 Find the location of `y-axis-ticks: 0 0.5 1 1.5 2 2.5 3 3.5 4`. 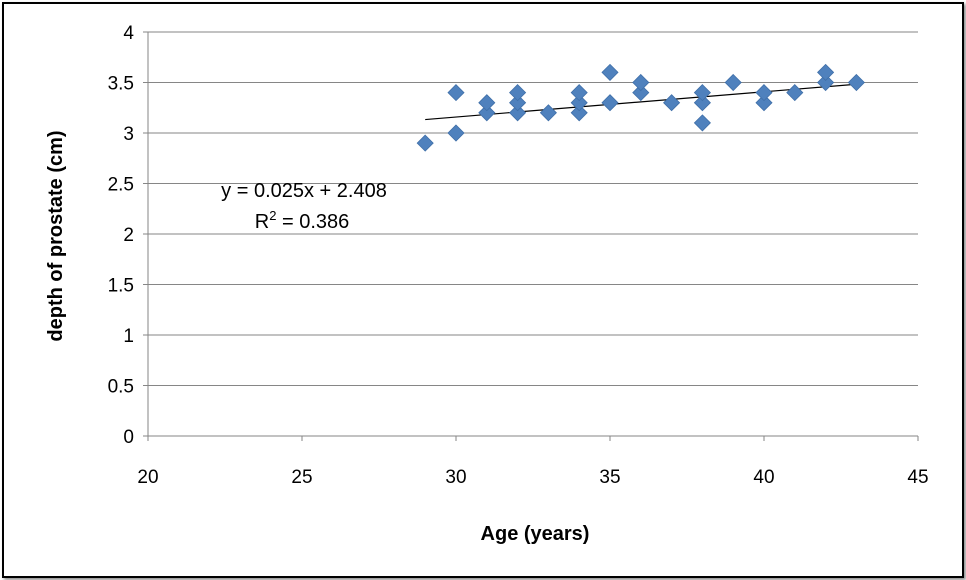

y-axis-ticks: 0 0.5 1 1.5 2 2.5 3 3.5 4 is located at coordinates (128, 235).